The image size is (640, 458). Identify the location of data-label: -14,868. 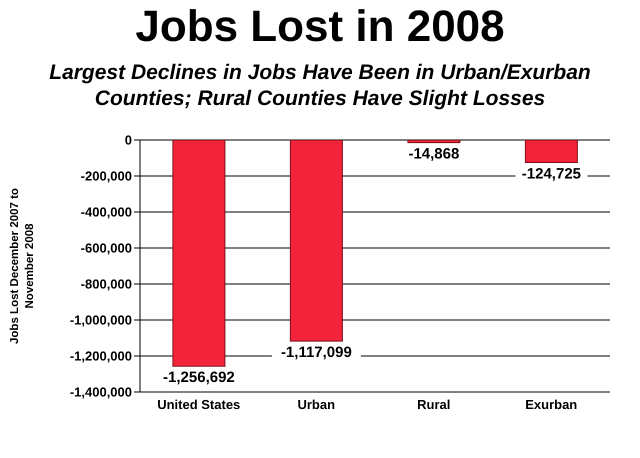
(434, 154).